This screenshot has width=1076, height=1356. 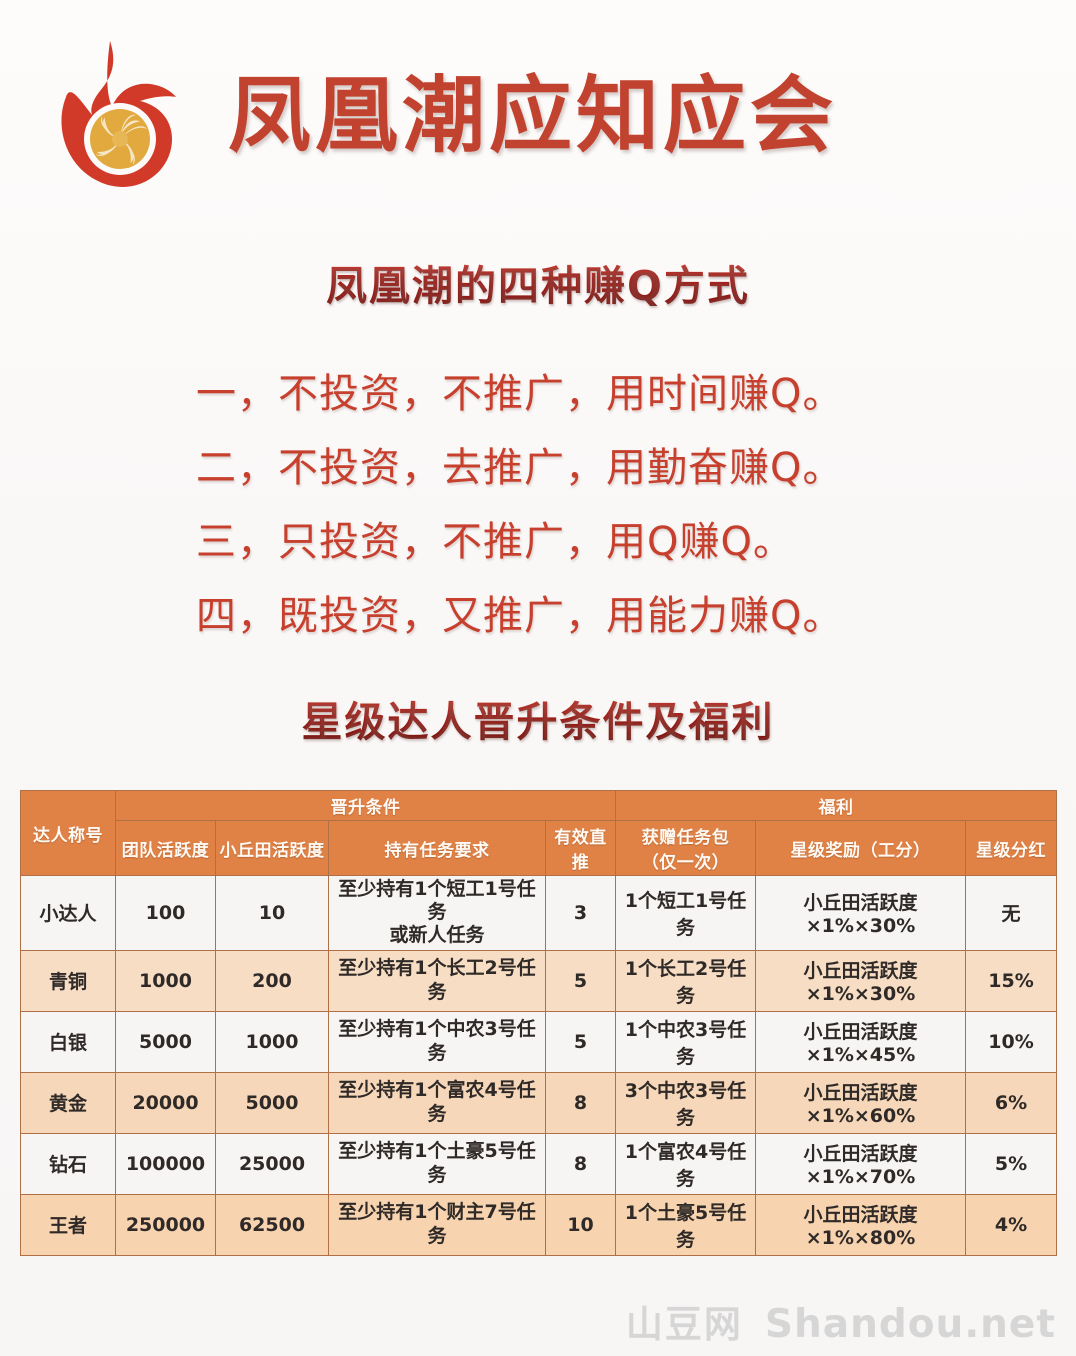 I want to click on section-heading-container: 星级达人晋升条件及福利, so click(x=538, y=718).